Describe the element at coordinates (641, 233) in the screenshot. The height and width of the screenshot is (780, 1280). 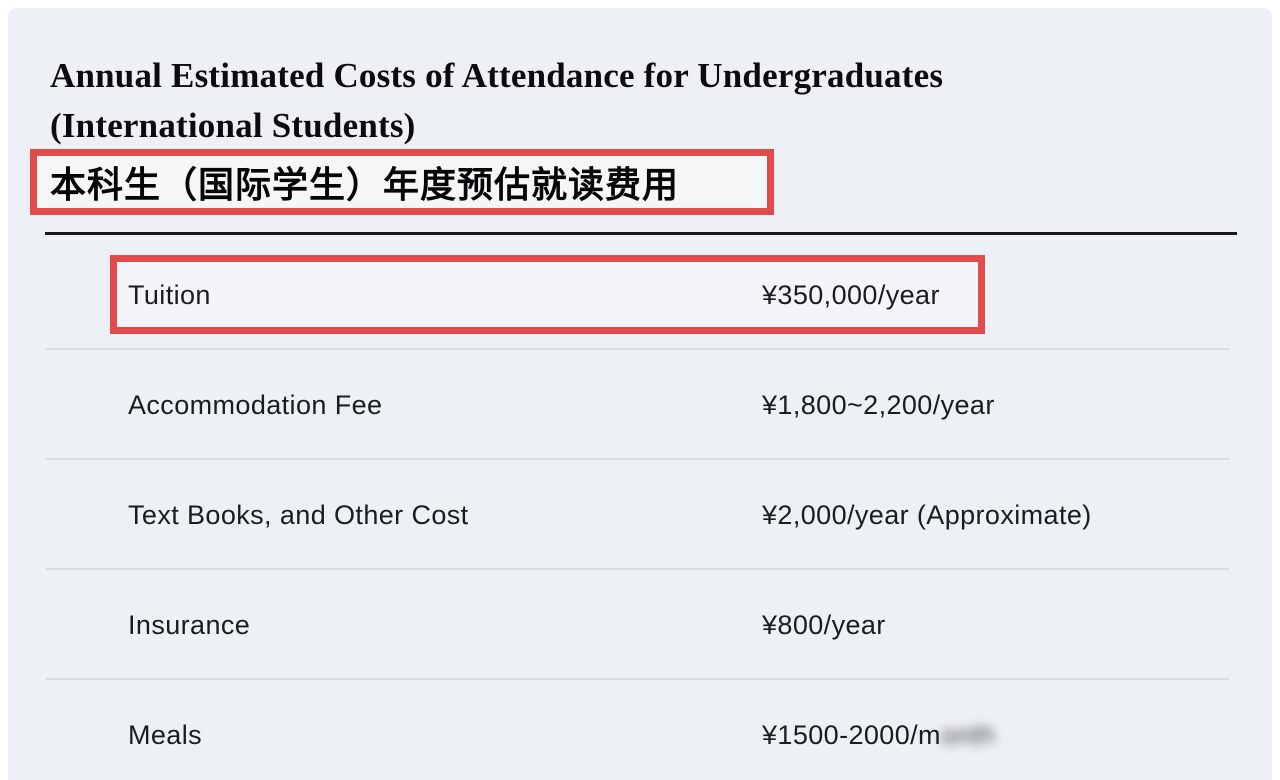
I see `title-underline-rule` at that location.